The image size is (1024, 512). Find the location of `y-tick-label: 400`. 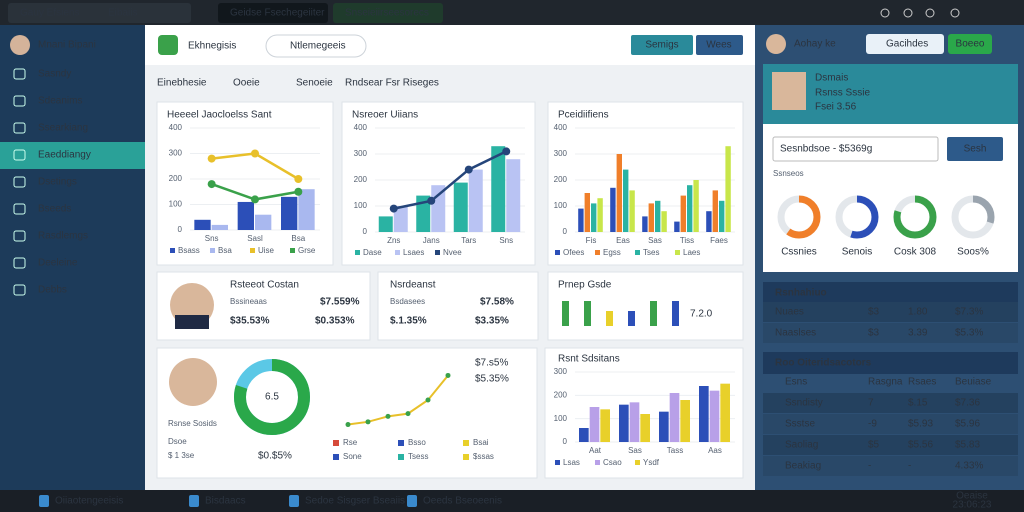

y-tick-label: 400 is located at coordinates (176, 127).